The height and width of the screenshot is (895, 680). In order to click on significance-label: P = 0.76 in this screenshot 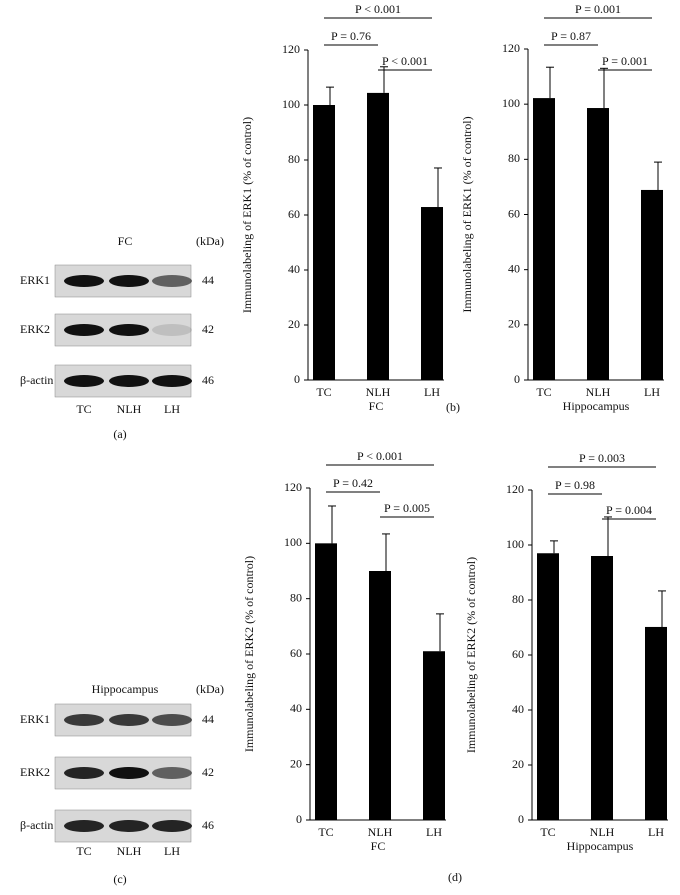, I will do `click(351, 36)`.